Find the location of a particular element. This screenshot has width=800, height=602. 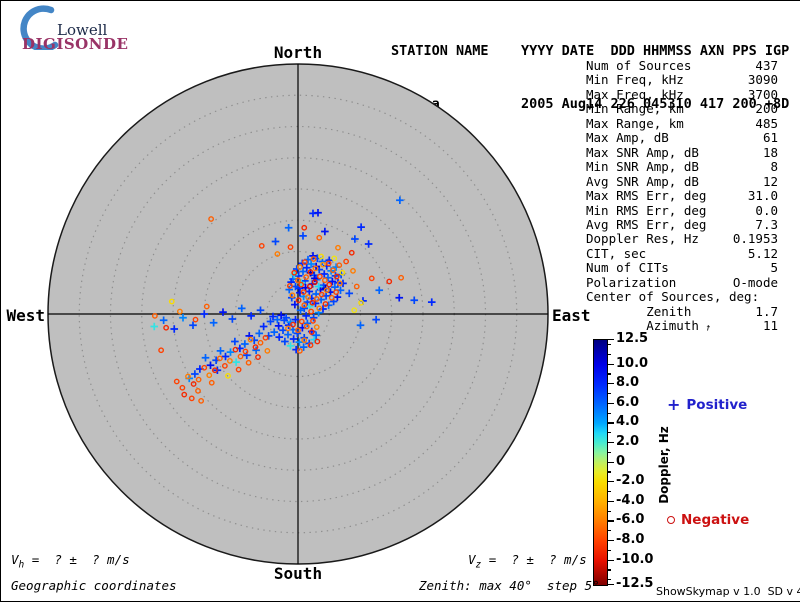

doppler-colorbar is located at coordinates (600, 462).